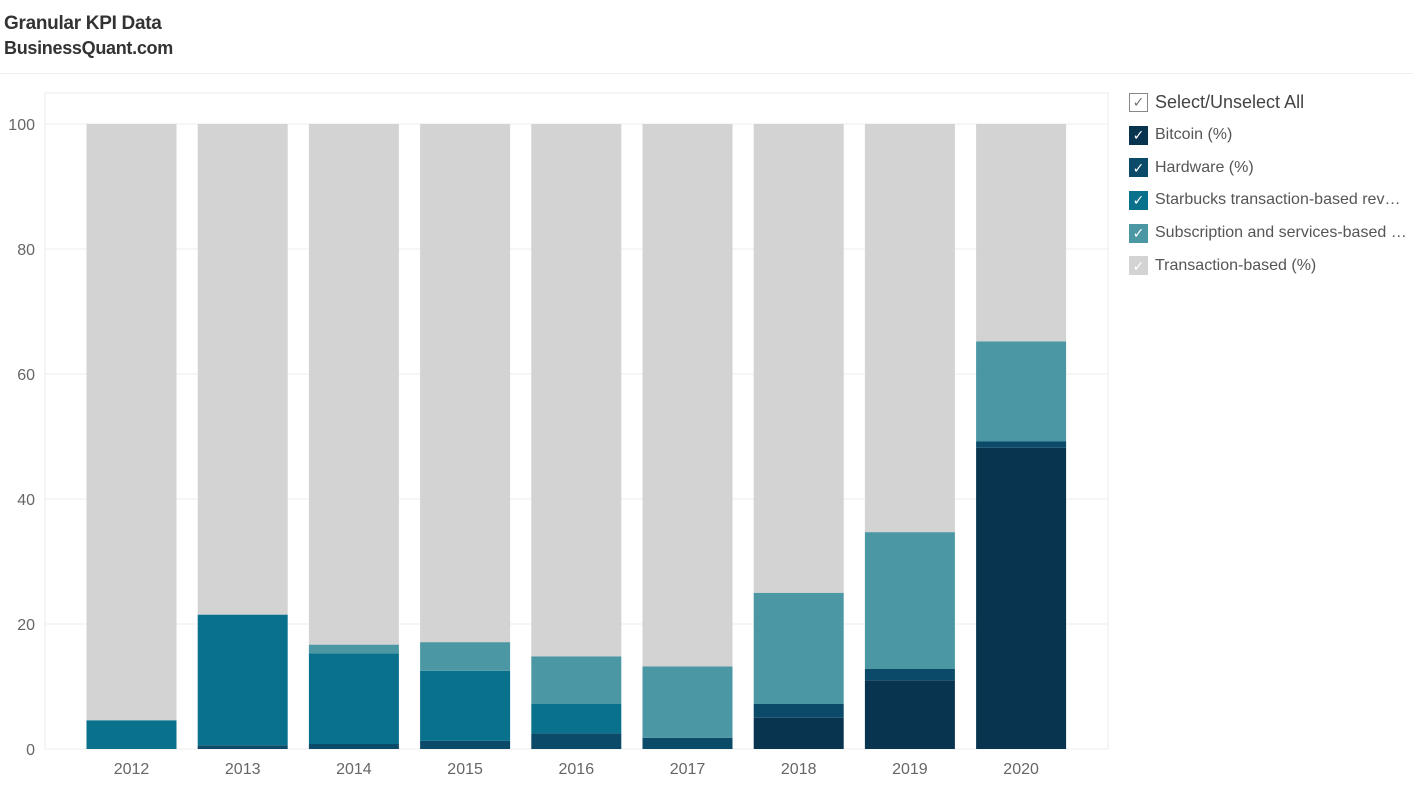 This screenshot has width=1413, height=790. What do you see at coordinates (30, 750) in the screenshot?
I see `y-tick-label: 0` at bounding box center [30, 750].